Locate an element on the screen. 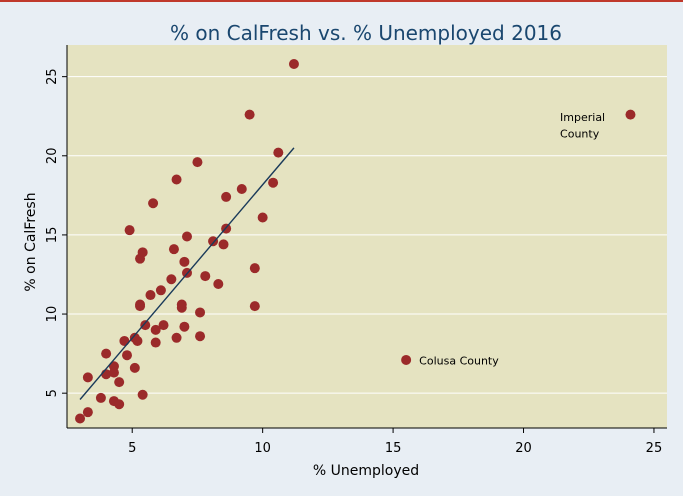 The image size is (683, 496). y-tick-label-25: 25 is located at coordinates (52, 76).